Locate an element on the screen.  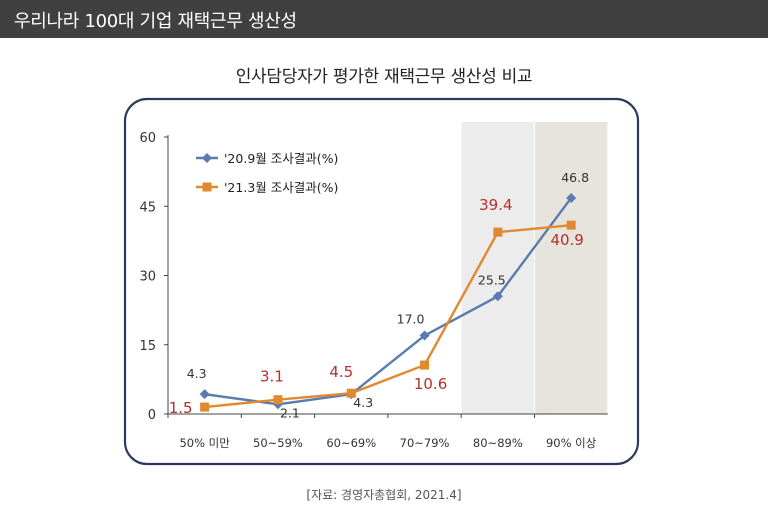
data-label: 46.8 is located at coordinates (575, 177).